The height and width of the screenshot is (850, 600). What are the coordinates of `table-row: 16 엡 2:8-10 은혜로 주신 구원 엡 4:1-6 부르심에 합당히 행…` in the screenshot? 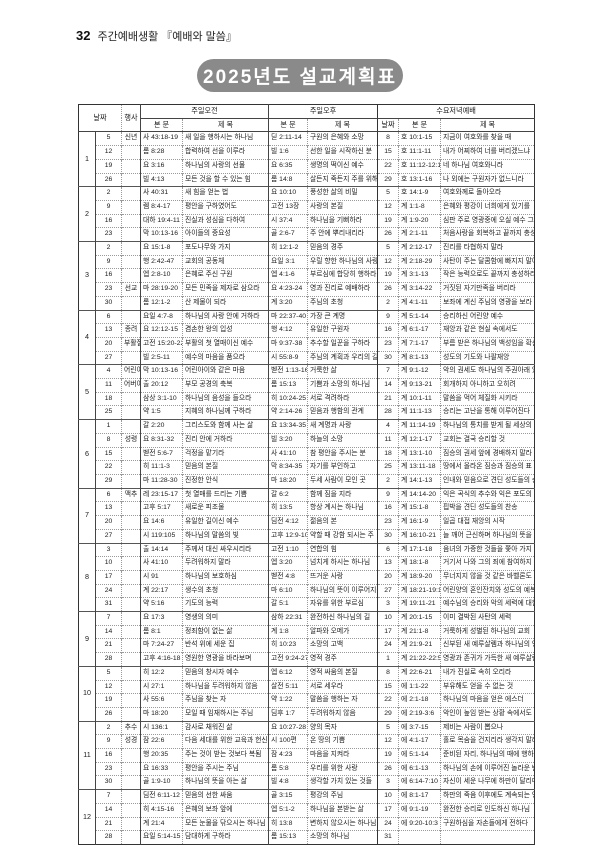 It's located at (307, 275).